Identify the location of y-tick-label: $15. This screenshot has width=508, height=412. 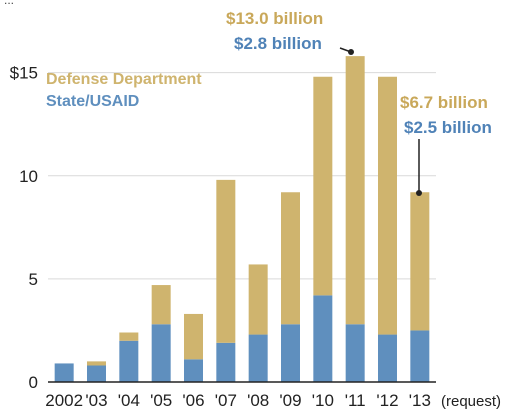
(24, 73).